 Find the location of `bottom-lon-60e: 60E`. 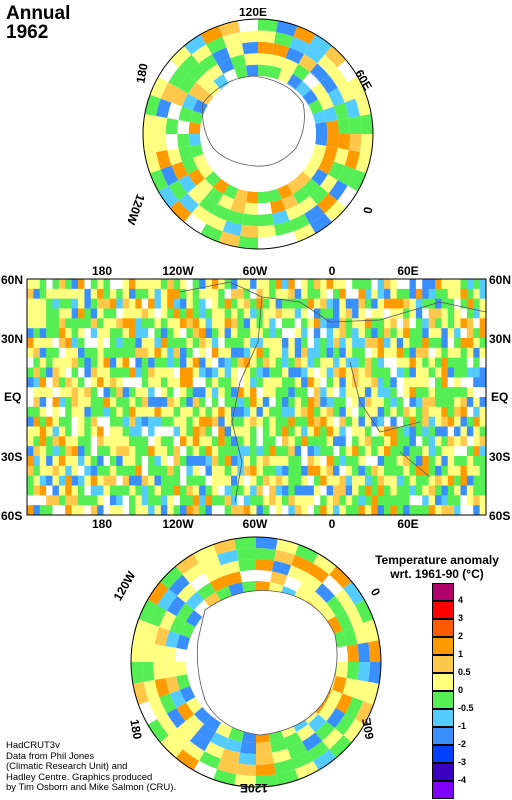

bottom-lon-60e: 60E is located at coordinates (407, 523).